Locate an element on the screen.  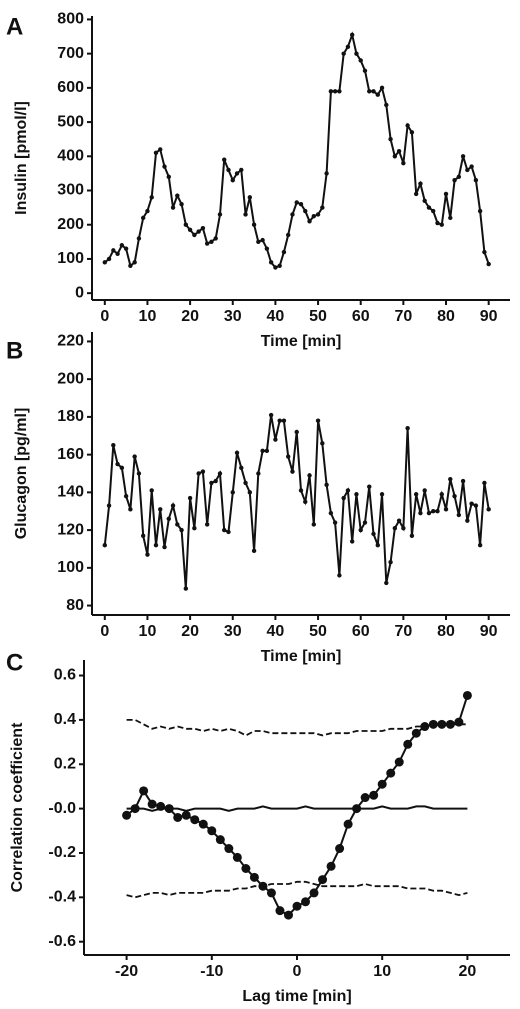
y-tick-label: 100 is located at coordinates (70, 567).